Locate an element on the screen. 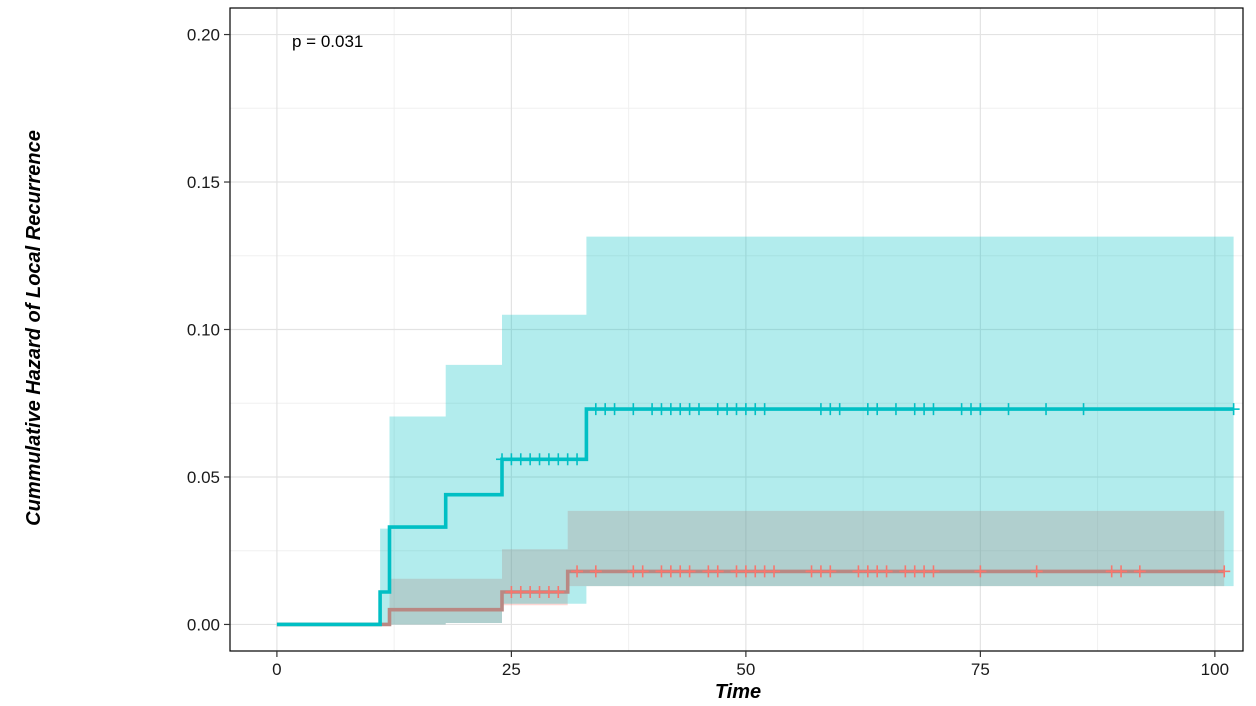 This screenshot has width=1256, height=706. y-tick-label: 0.20 is located at coordinates (203, 35).